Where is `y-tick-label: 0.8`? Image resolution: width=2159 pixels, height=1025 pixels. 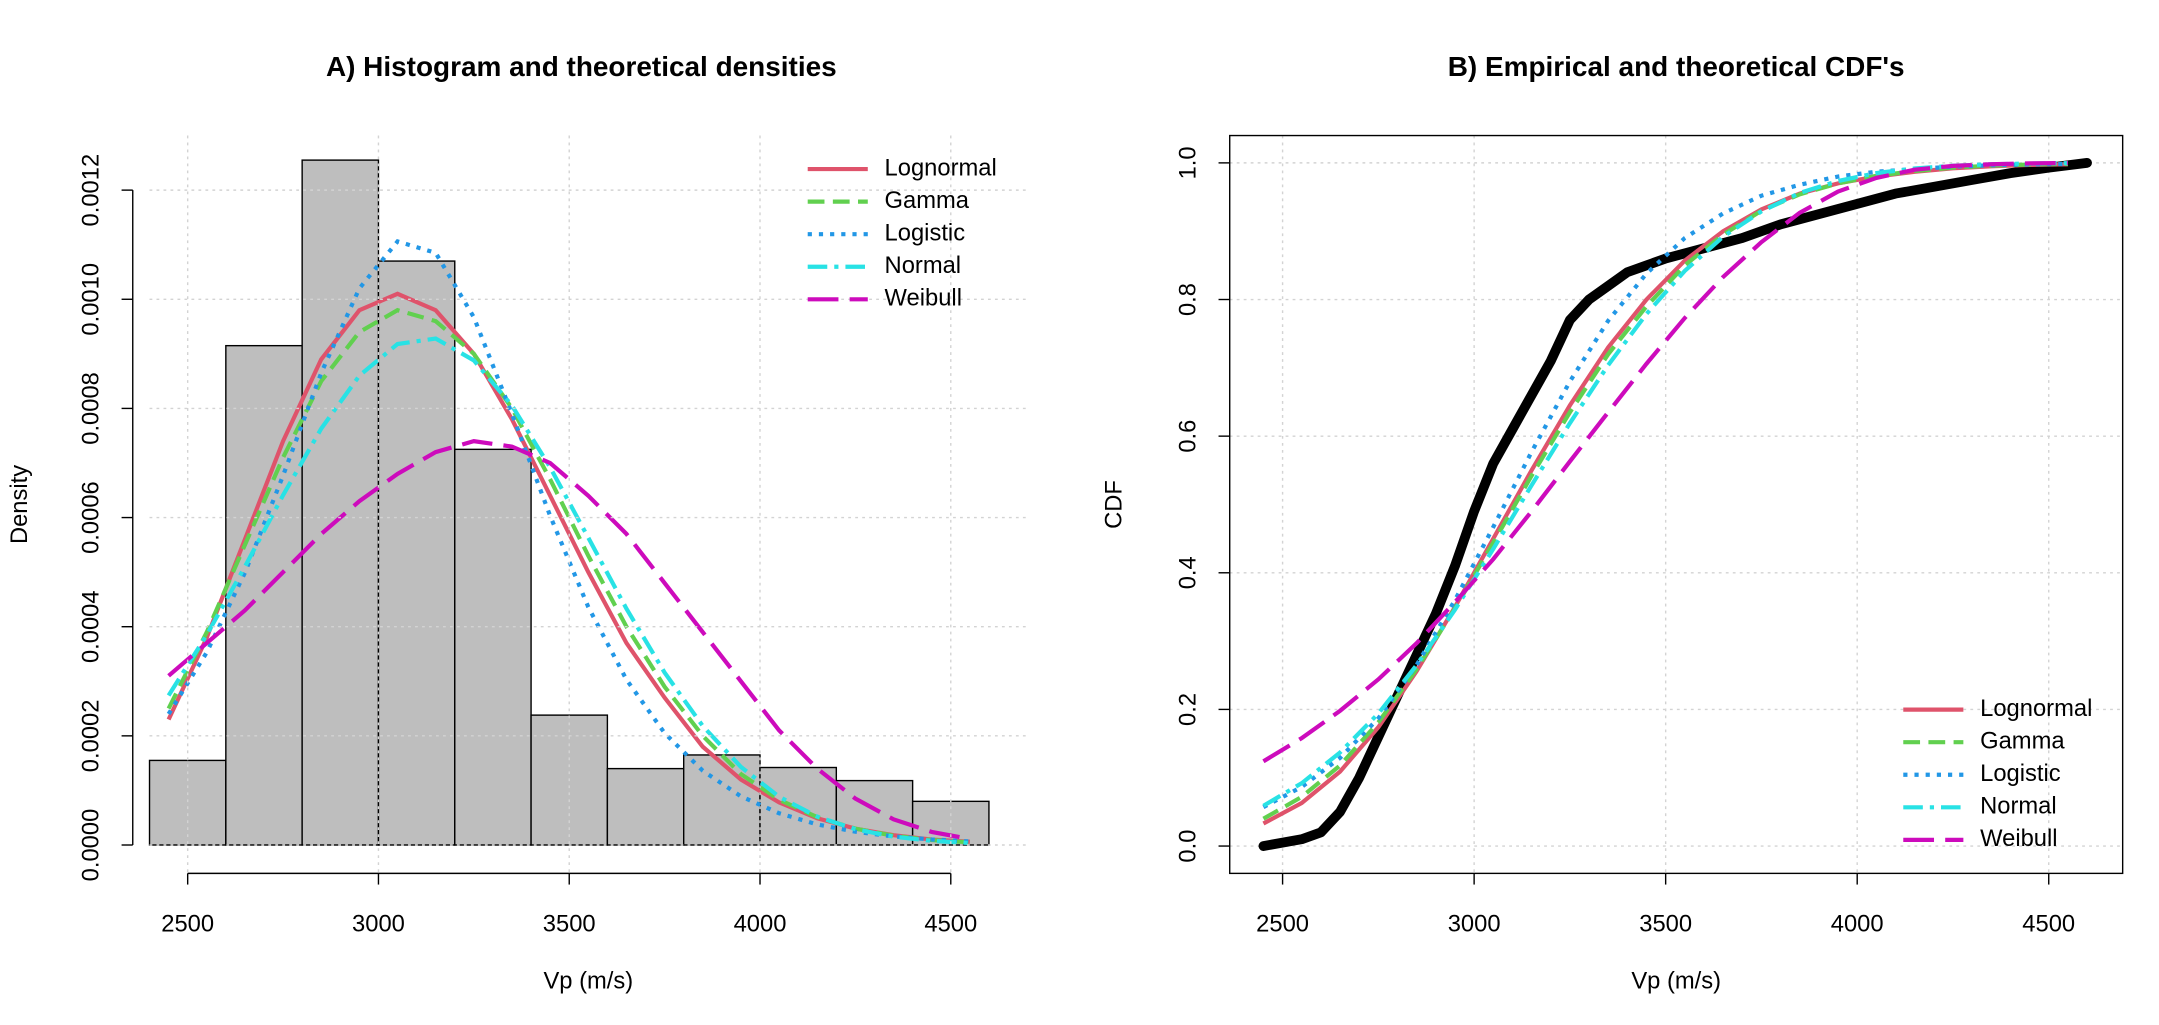 y-tick-label: 0.8 is located at coordinates (1187, 299).